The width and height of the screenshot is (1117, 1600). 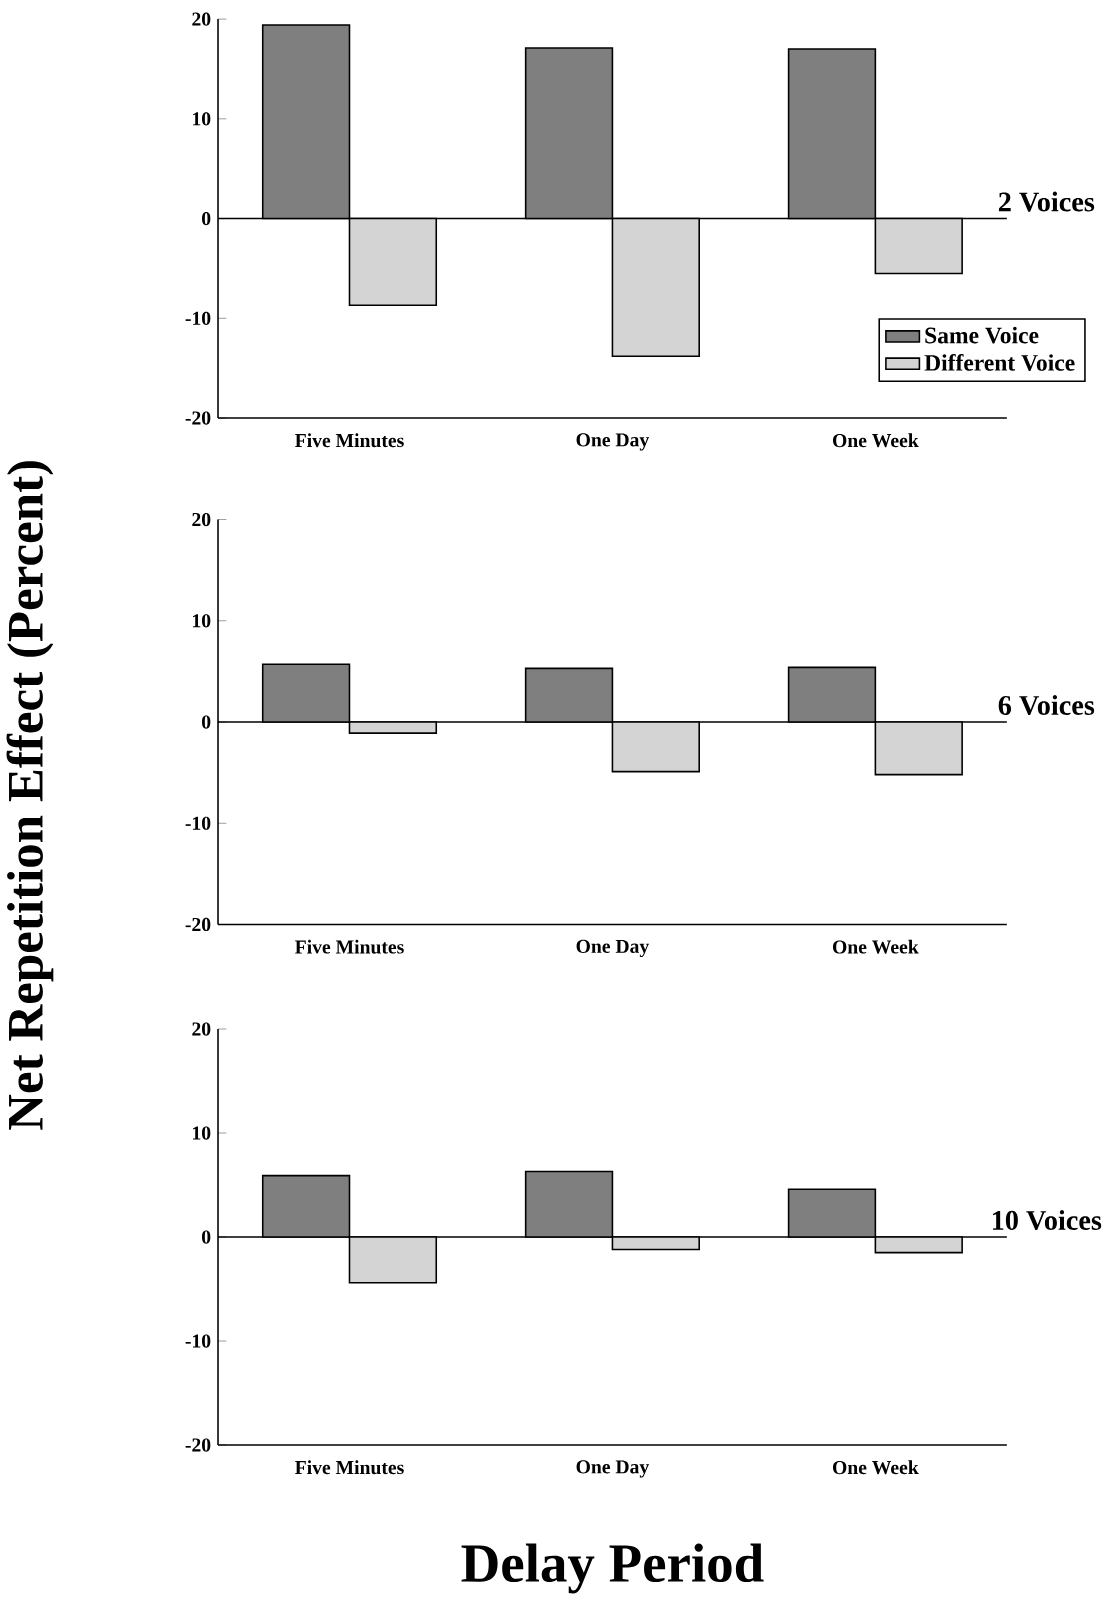 I want to click on ref-line-label: 10 Voices, so click(x=1047, y=1220).